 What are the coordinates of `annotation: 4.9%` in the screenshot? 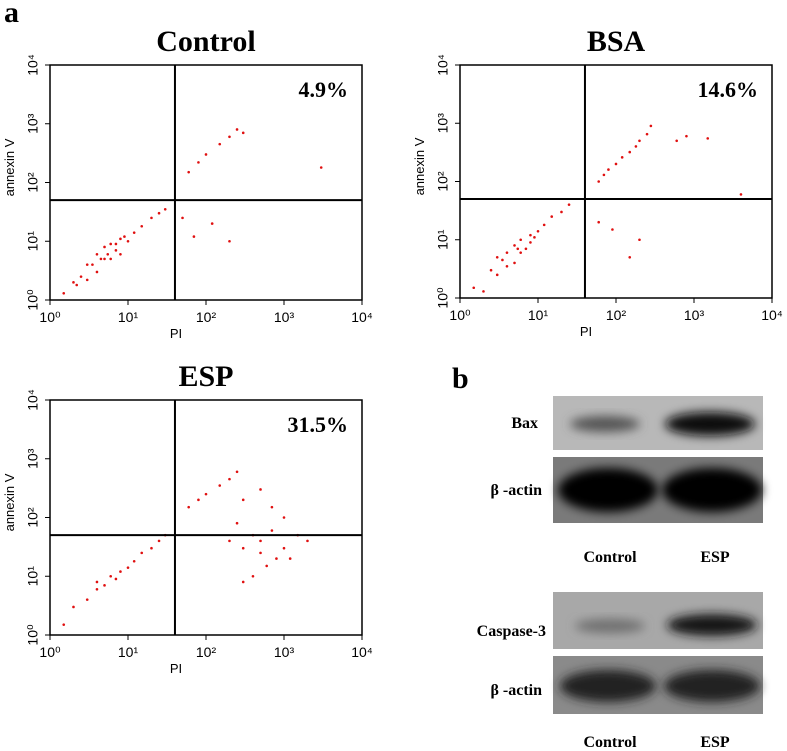 It's located at (324, 89).